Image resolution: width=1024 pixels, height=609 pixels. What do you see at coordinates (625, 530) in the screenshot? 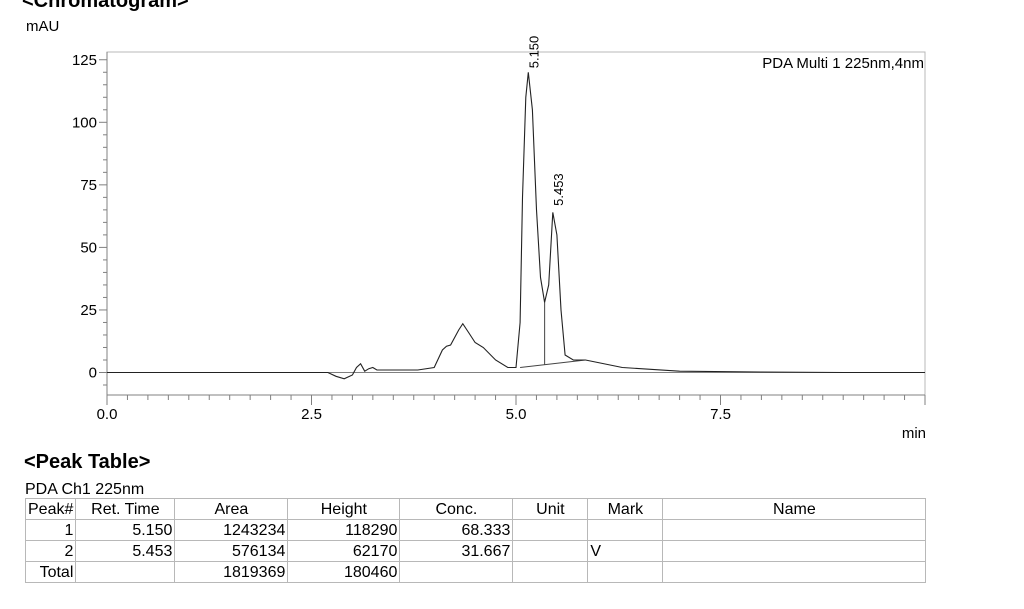
I see `cell-mark` at bounding box center [625, 530].